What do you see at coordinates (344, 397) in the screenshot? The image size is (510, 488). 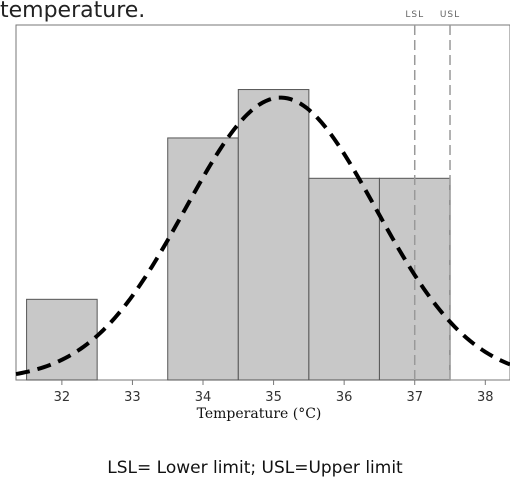 I see `x-tick-label-36: 36` at bounding box center [344, 397].